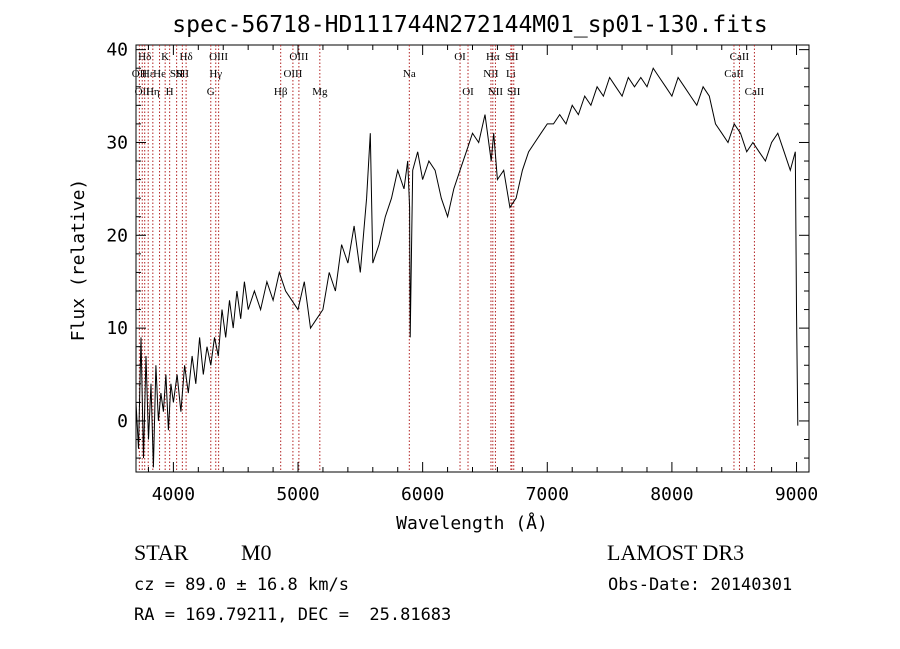  What do you see at coordinates (472, 523) in the screenshot?
I see `x-axis-label: Wavelength (Å)` at bounding box center [472, 523].